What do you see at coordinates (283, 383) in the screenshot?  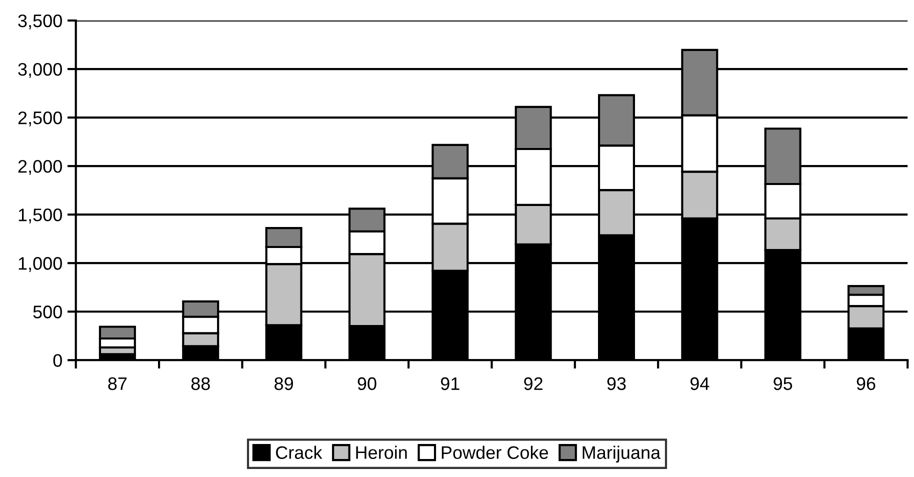 I see `x-tick-label: 89` at bounding box center [283, 383].